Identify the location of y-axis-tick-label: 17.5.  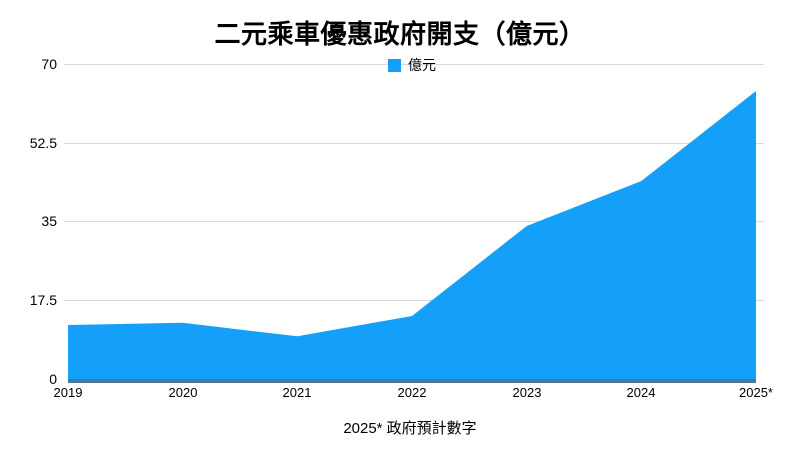
(43, 300).